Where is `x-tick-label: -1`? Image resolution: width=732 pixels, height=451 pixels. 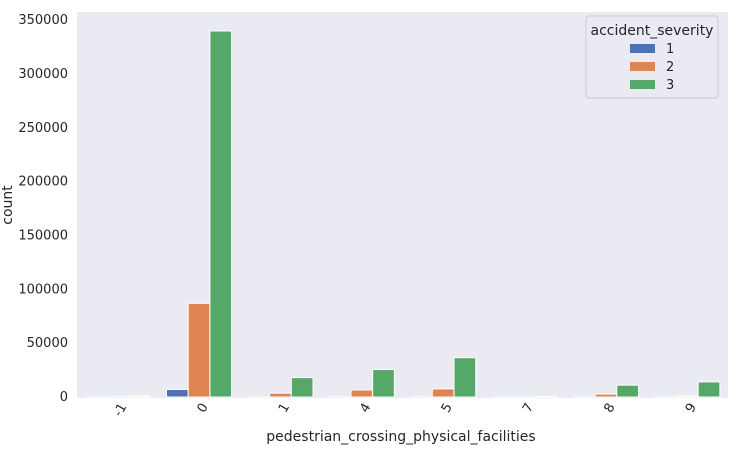 x-tick-label: -1 is located at coordinates (120, 410).